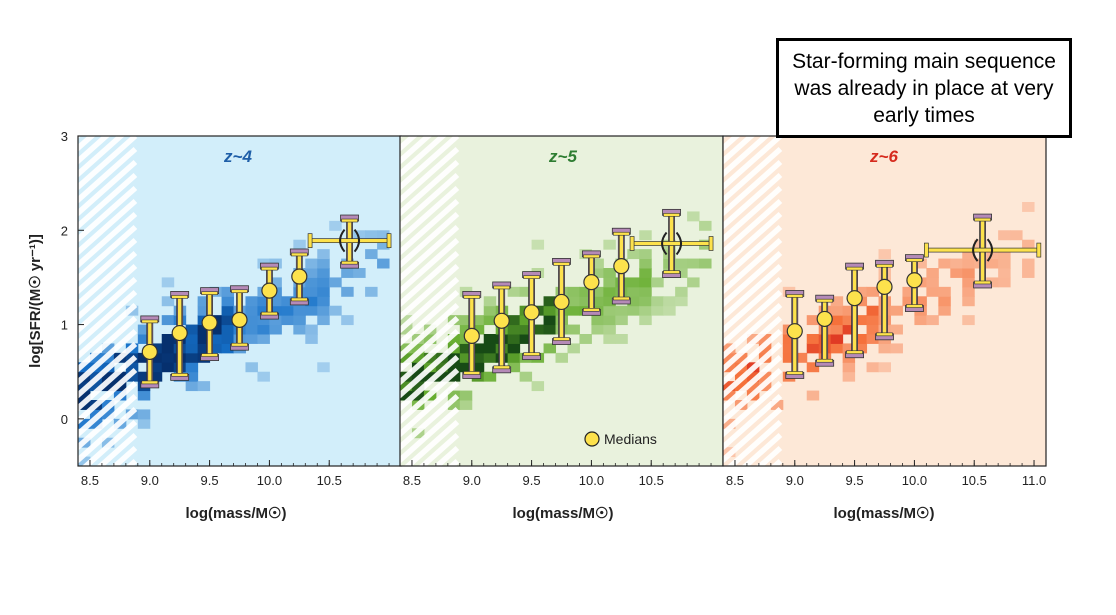  What do you see at coordinates (412, 480) in the screenshot?
I see `x-tick-label: 8.5` at bounding box center [412, 480].